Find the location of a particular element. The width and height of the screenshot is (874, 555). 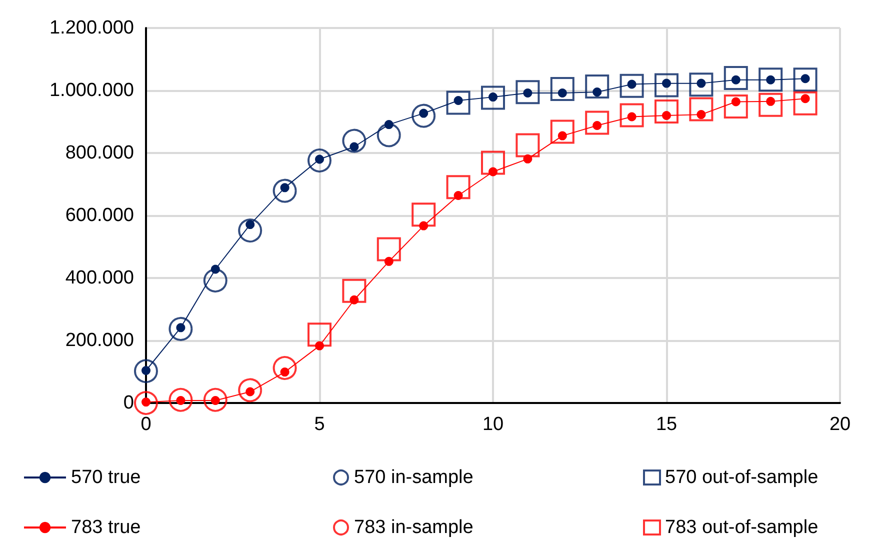

y-tick-label: 800.000 is located at coordinates (99, 153).